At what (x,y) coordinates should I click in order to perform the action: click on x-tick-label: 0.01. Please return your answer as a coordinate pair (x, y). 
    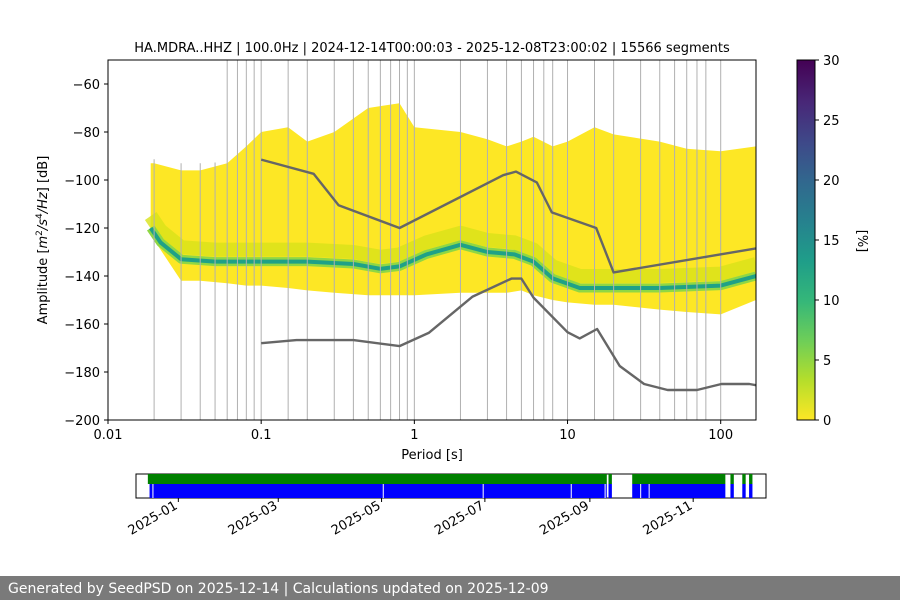
    Looking at the image, I should click on (108, 435).